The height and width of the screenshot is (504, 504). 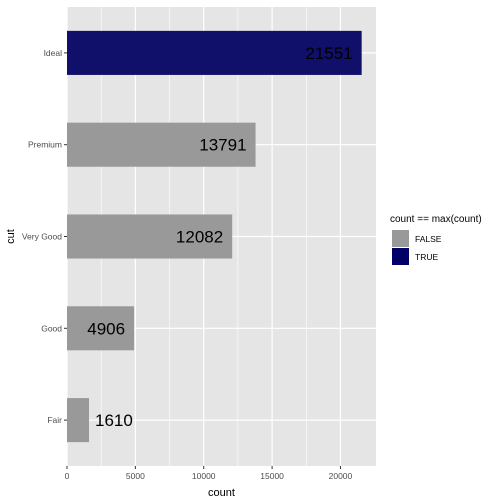 I want to click on x-tick-label: 5000, so click(x=135, y=476).